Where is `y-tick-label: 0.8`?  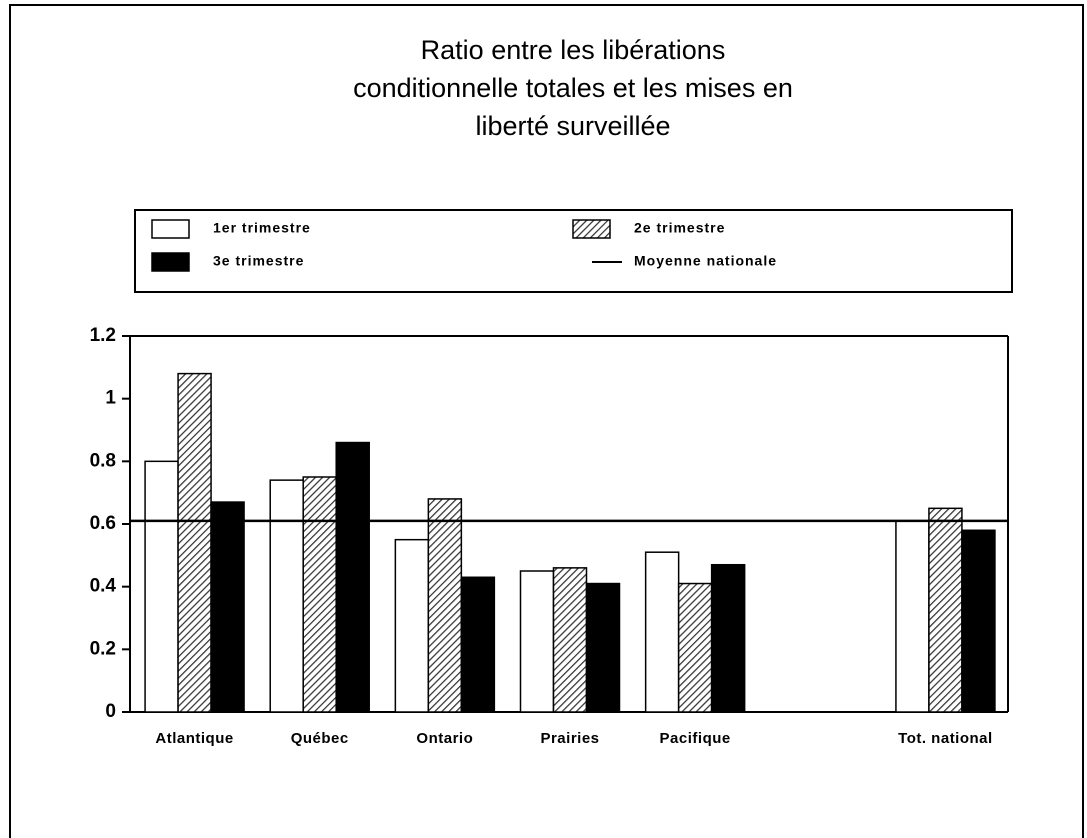
y-tick-label: 0.8 is located at coordinates (103, 460).